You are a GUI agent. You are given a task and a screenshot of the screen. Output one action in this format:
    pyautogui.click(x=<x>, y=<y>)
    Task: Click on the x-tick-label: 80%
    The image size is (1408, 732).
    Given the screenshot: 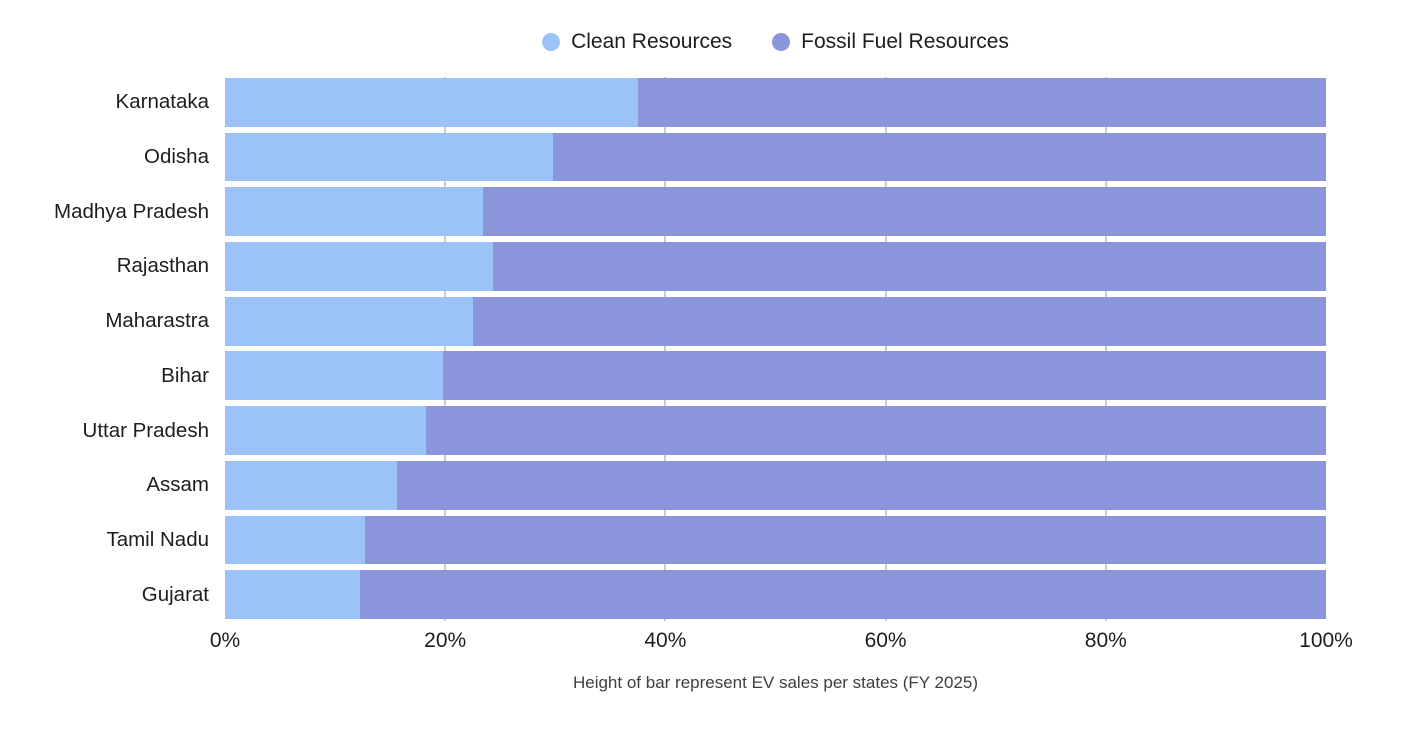 What is the action you would take?
    pyautogui.click(x=1105, y=640)
    